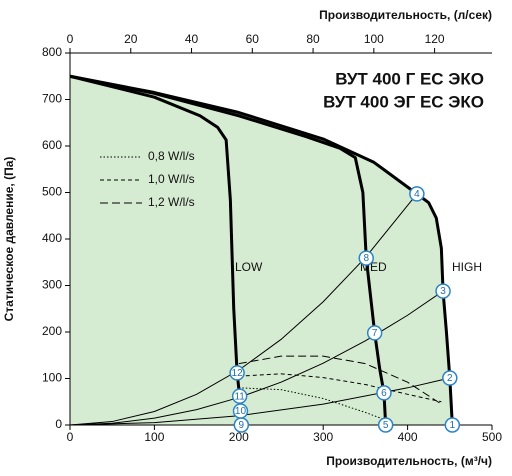  I want to click on x2-tick-label: 80, so click(313, 39).